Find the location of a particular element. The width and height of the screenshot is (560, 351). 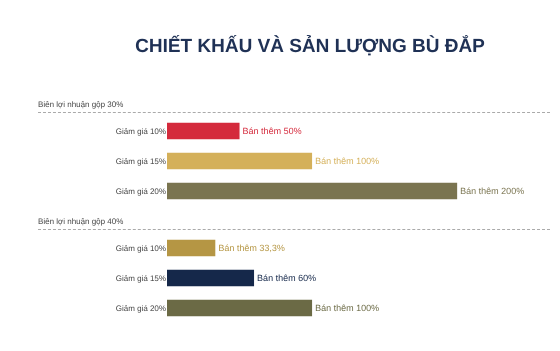

text: Biên lợi nhuận gộp 30% is located at coordinates (294, 106).